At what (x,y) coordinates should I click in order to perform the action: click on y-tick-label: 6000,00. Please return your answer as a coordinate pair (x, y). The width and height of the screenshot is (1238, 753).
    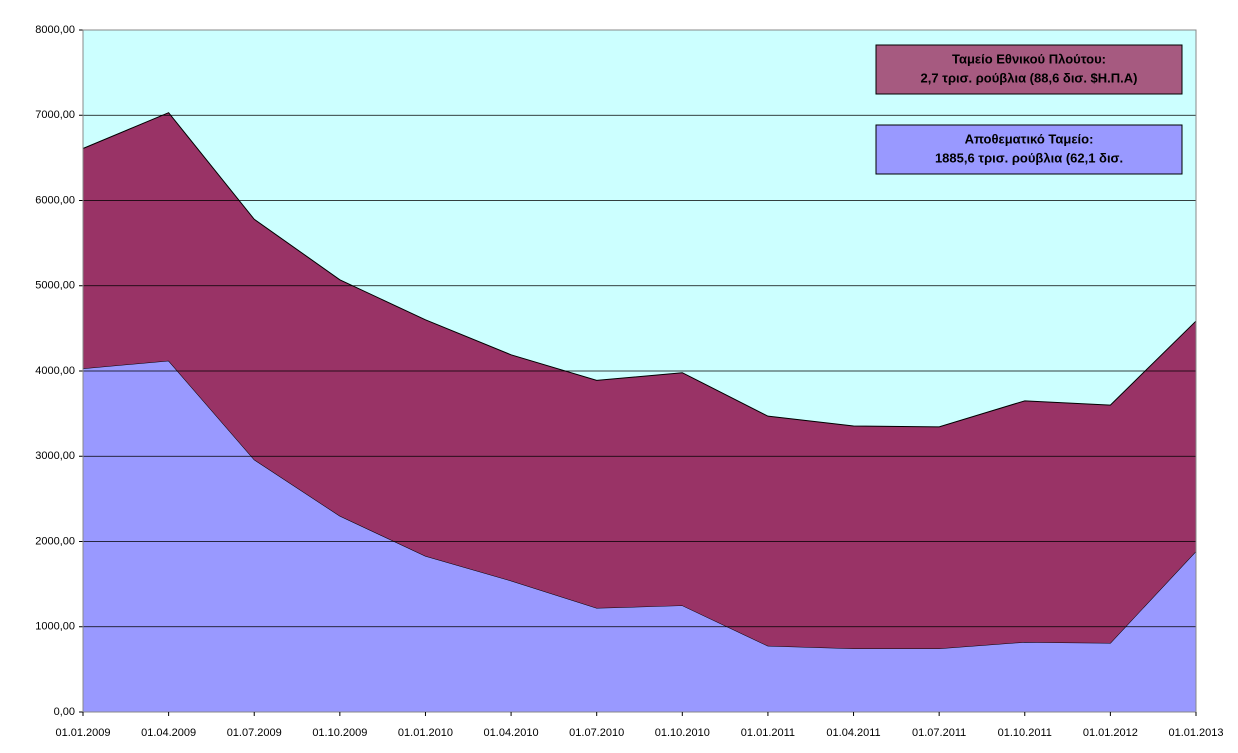
    Looking at the image, I should click on (55, 200).